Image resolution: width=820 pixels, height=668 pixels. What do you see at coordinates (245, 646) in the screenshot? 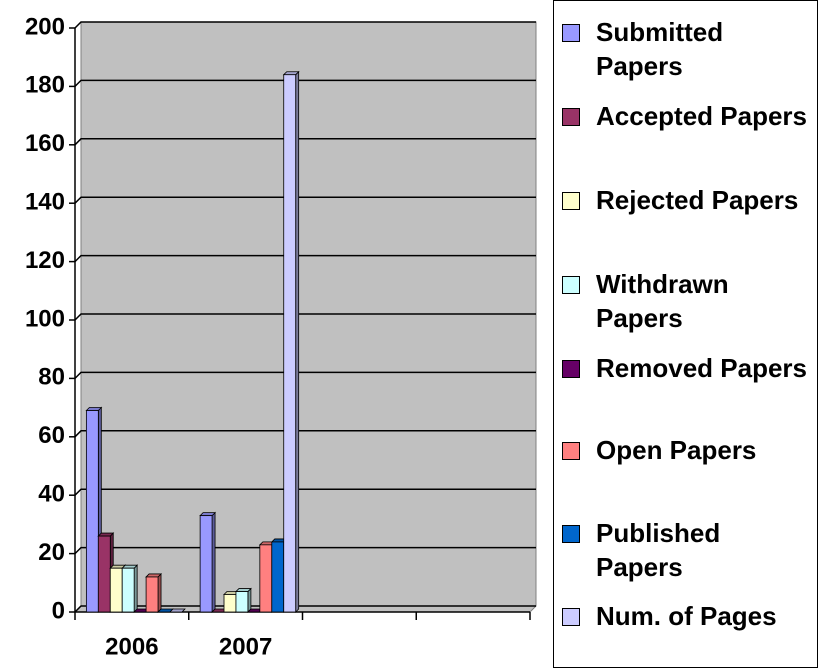
I see `x-tick-label: 2007` at bounding box center [245, 646].